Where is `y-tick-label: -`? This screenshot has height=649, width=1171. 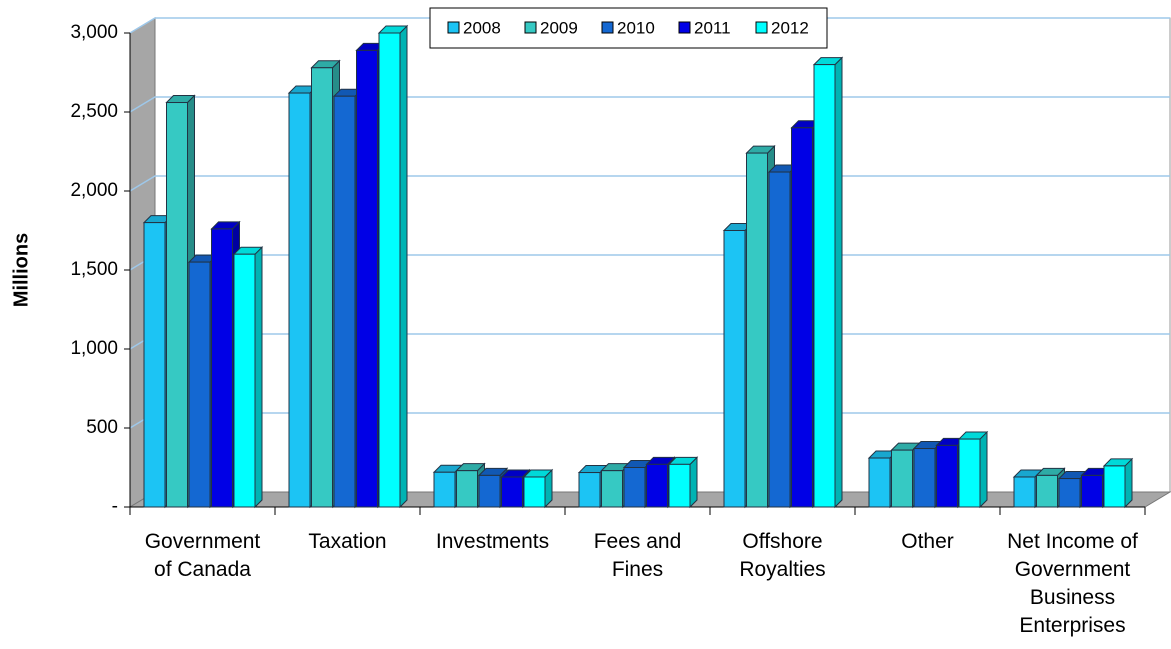
y-tick-label: - is located at coordinates (115, 506).